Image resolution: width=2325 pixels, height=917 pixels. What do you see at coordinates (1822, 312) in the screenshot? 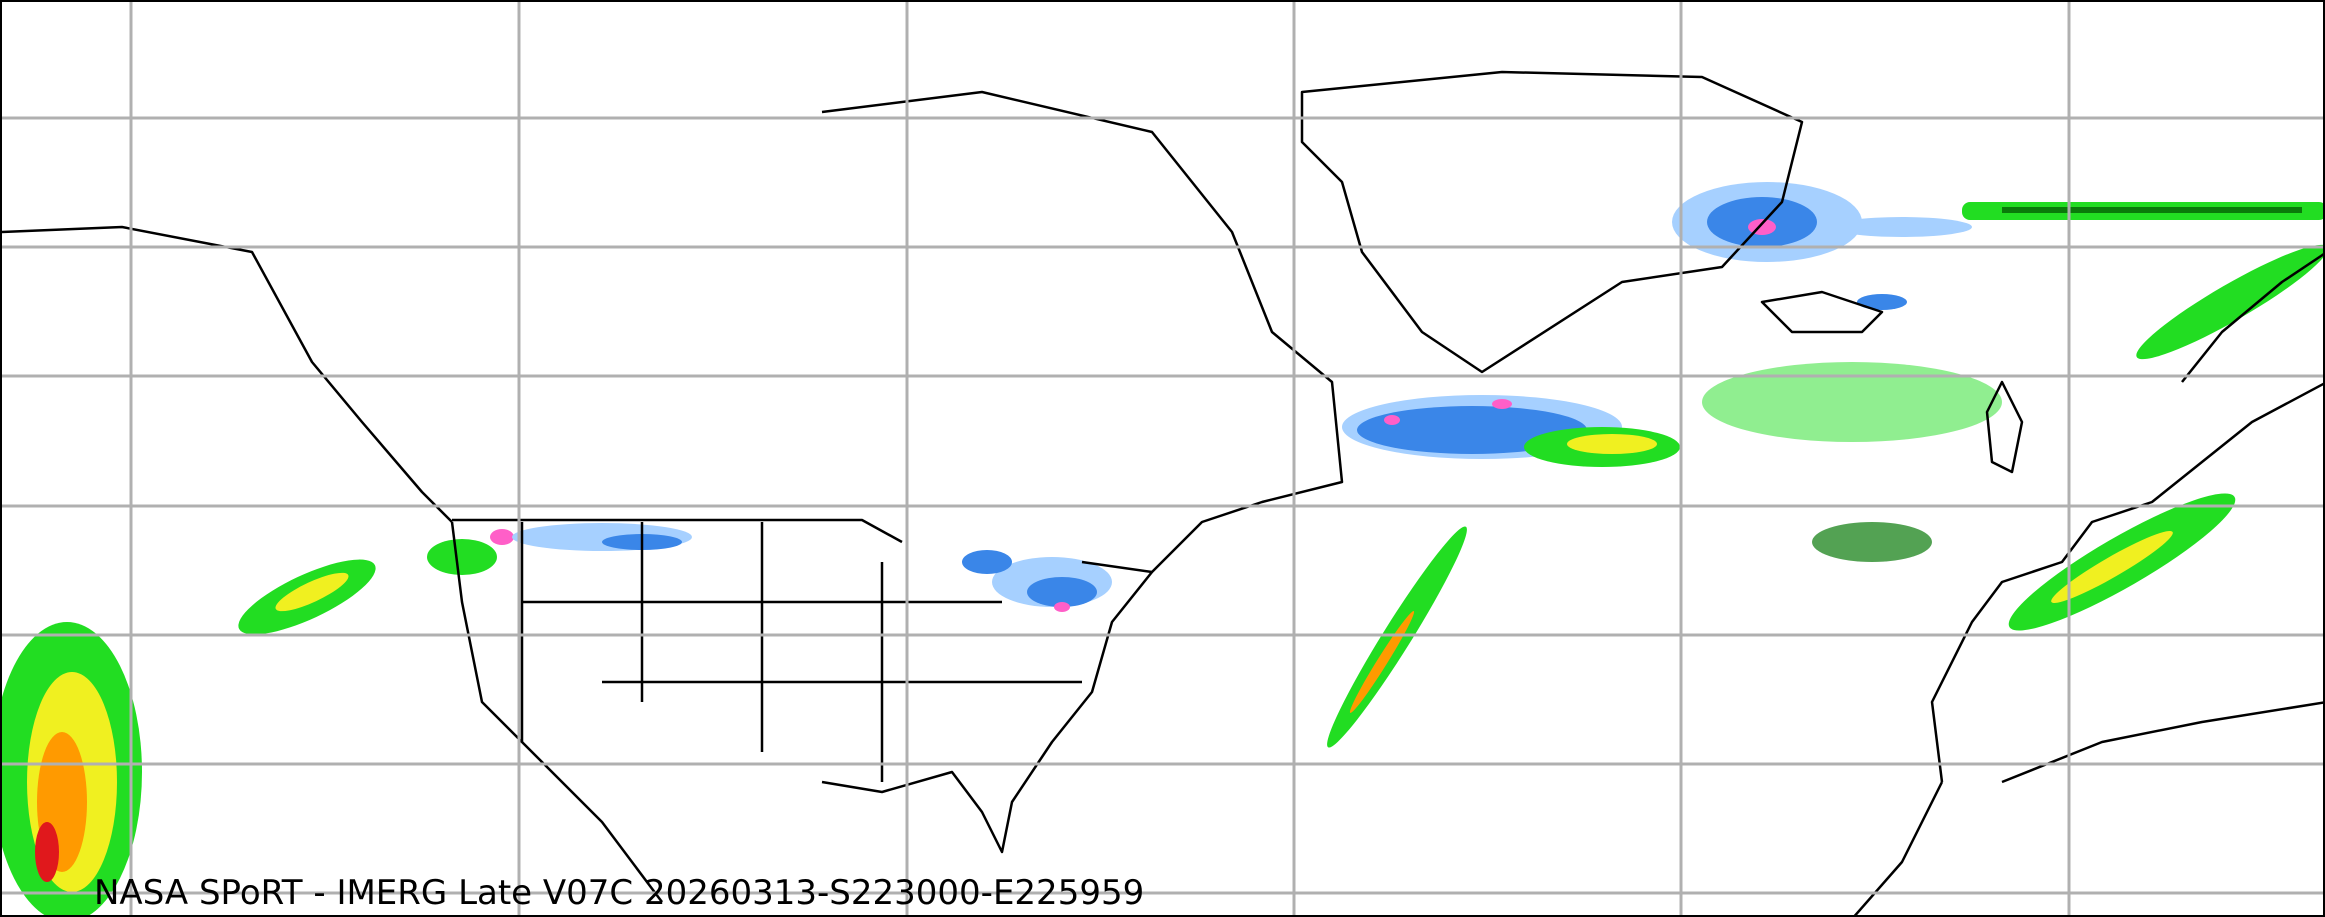
I see `iceland-coast` at bounding box center [1822, 312].